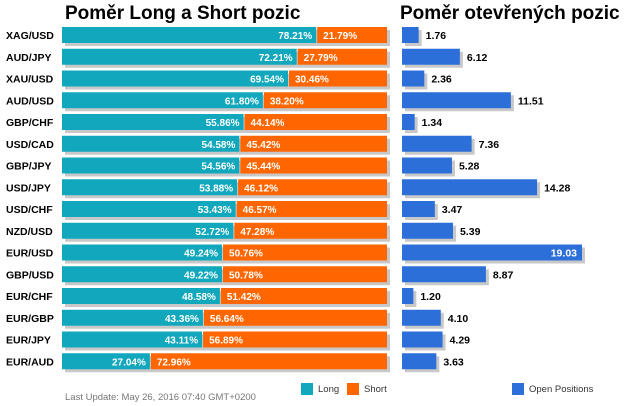  What do you see at coordinates (518, 389) in the screenshot?
I see `legend-open-positions-swatch` at bounding box center [518, 389].